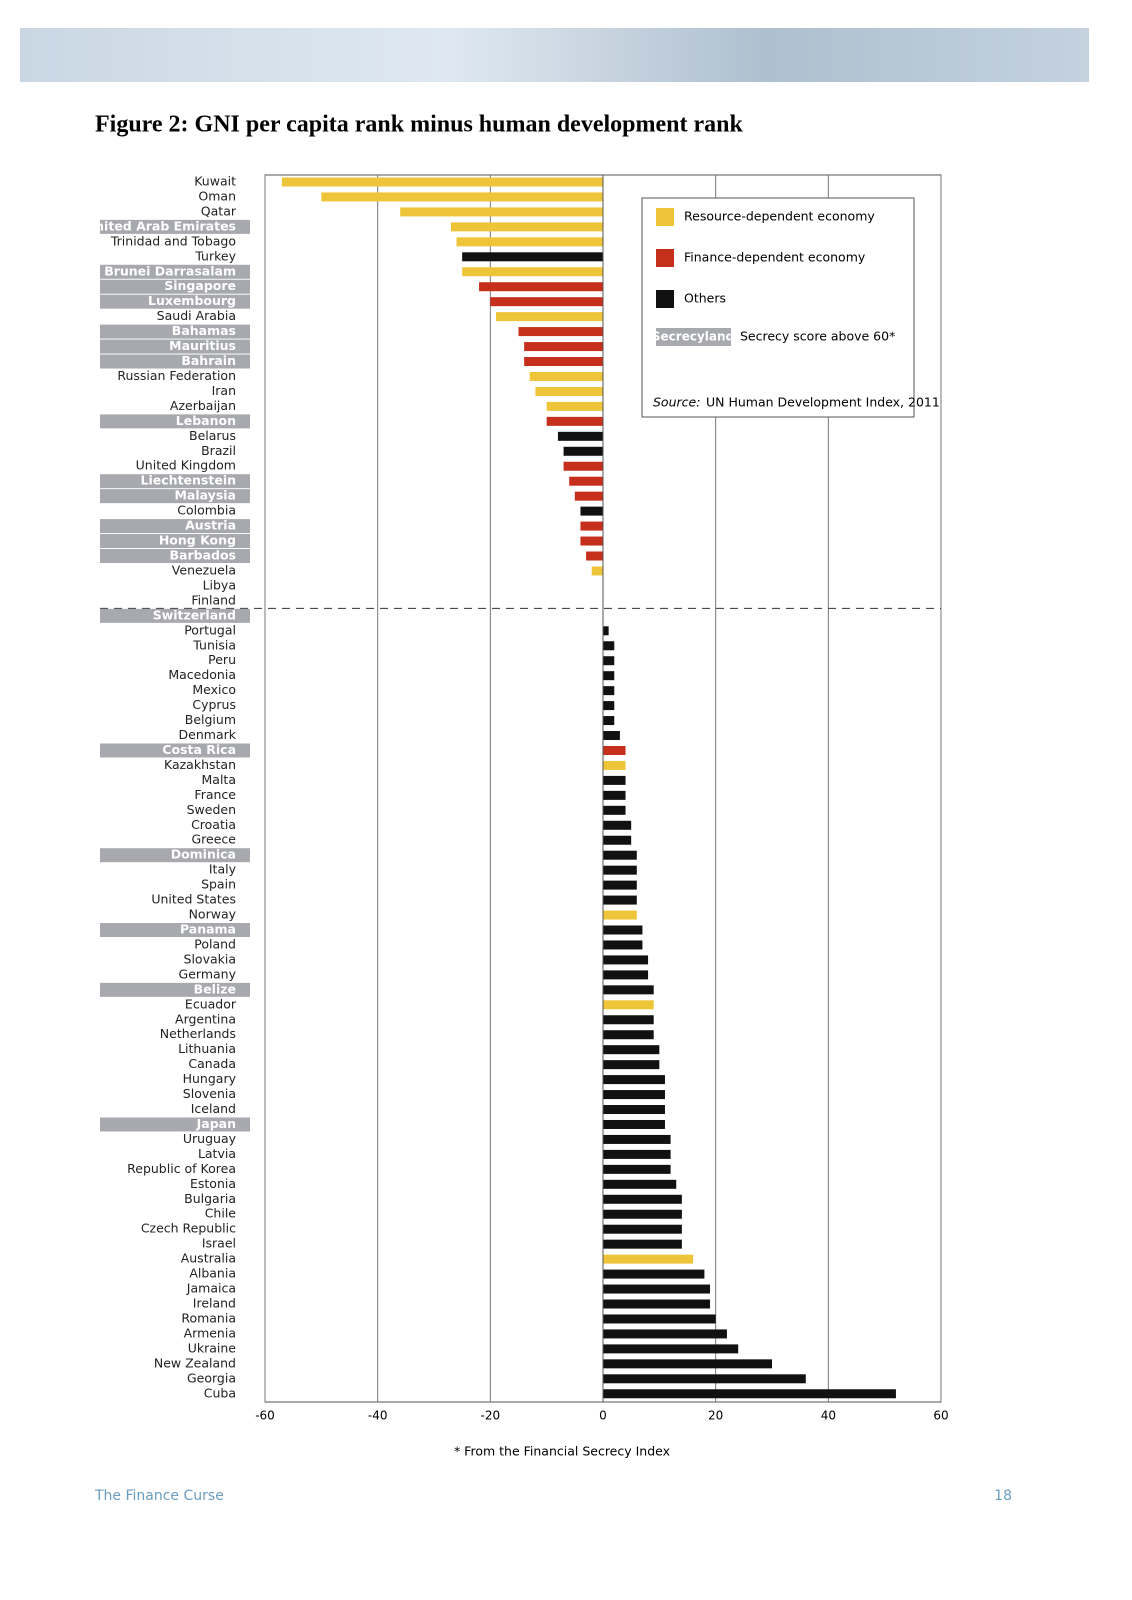 The width and height of the screenshot is (1132, 1600). I want to click on category-label: Luxembourg, so click(192, 300).